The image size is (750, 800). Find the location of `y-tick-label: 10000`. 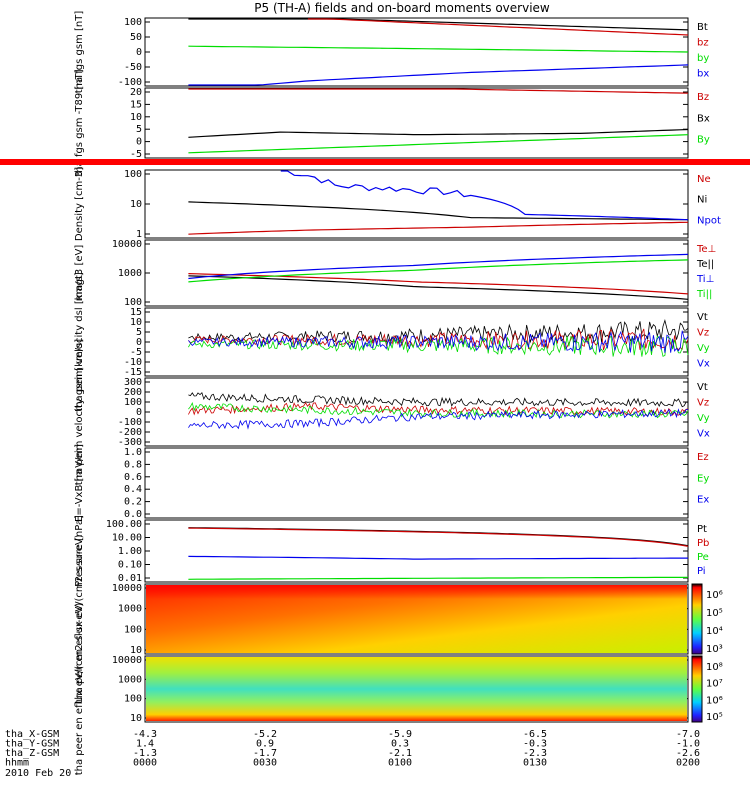

y-tick-label: 10000 is located at coordinates (127, 660).